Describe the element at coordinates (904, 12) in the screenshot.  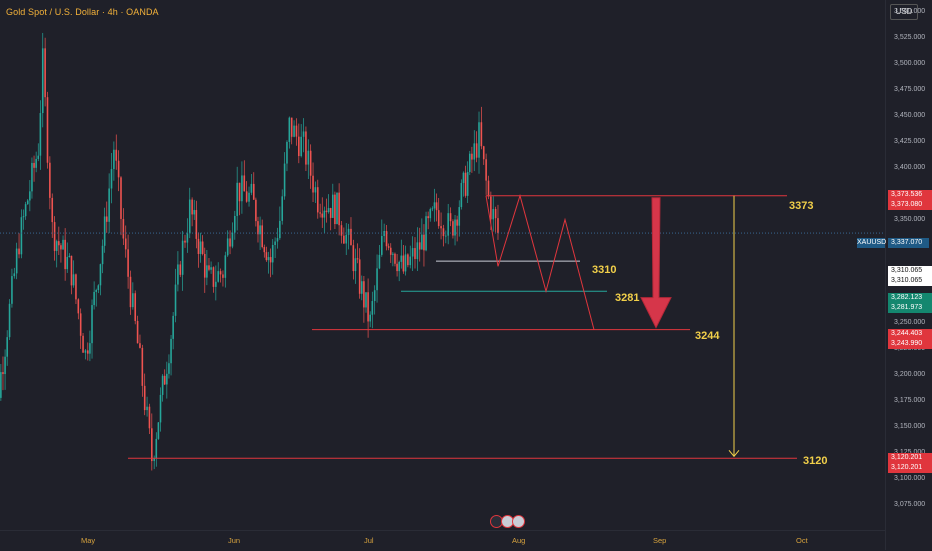
I see `currency-button: USD` at that location.